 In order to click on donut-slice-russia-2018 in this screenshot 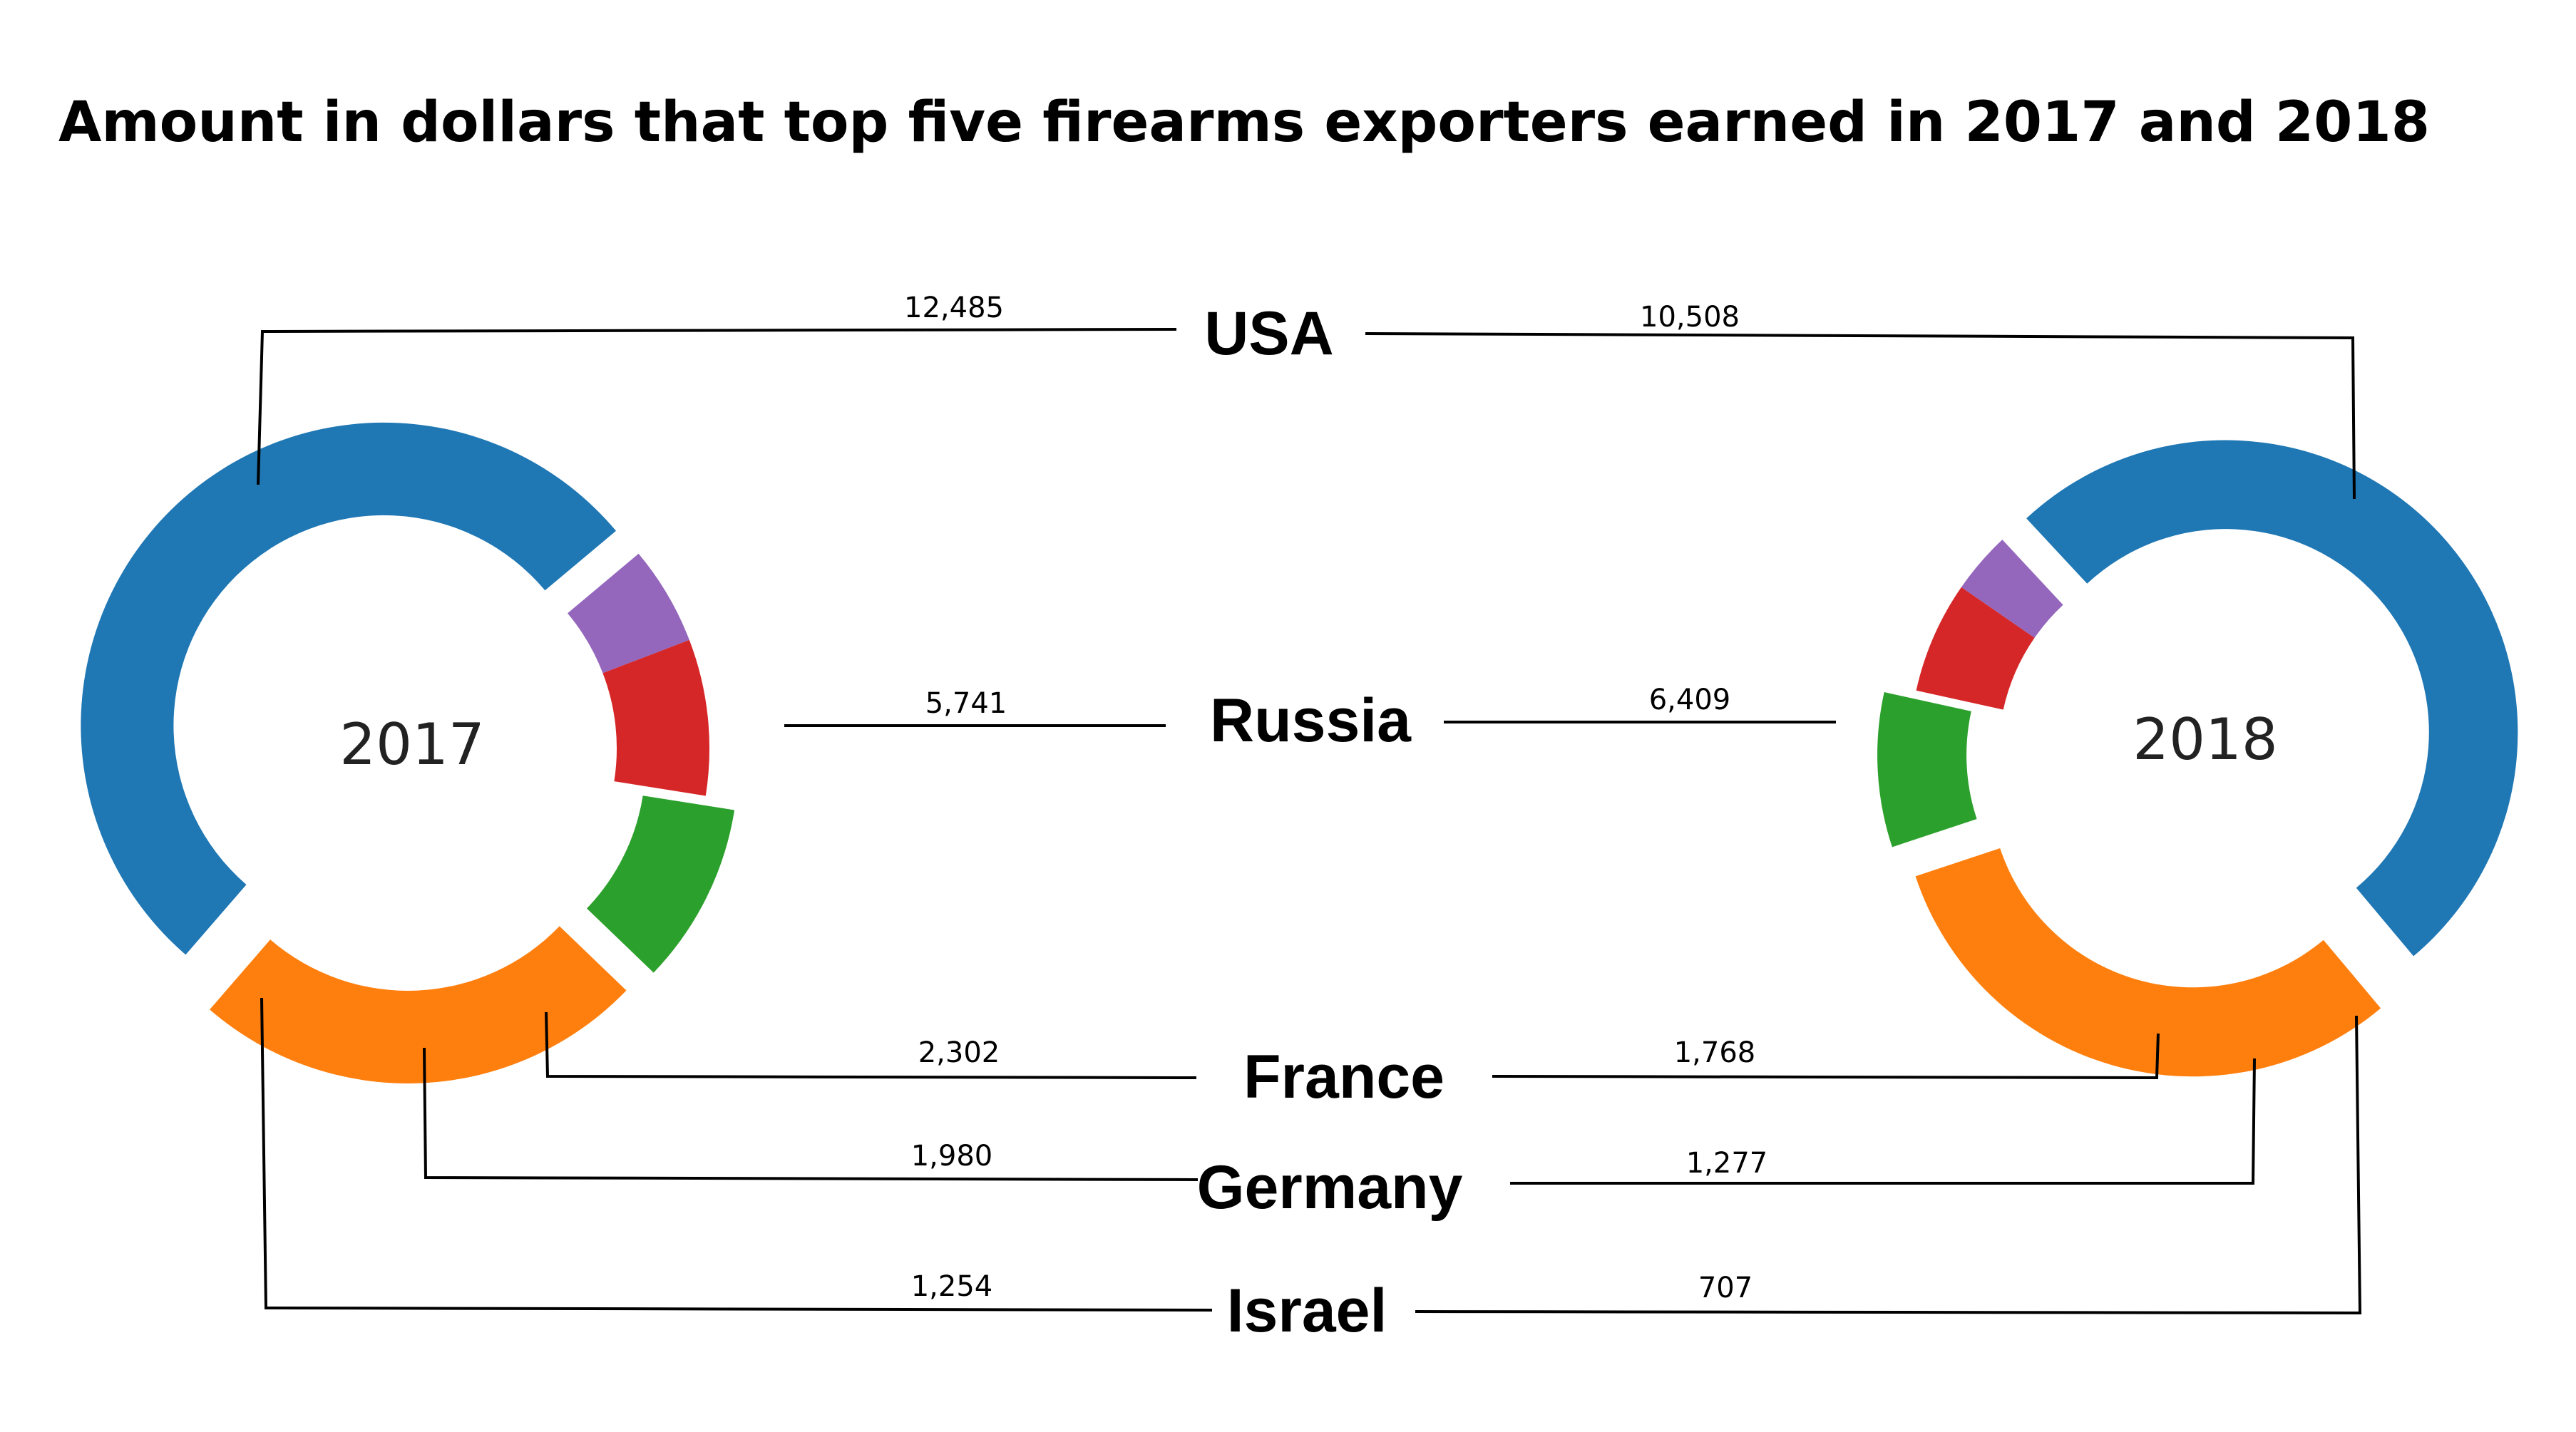, I will do `click(2148, 963)`.